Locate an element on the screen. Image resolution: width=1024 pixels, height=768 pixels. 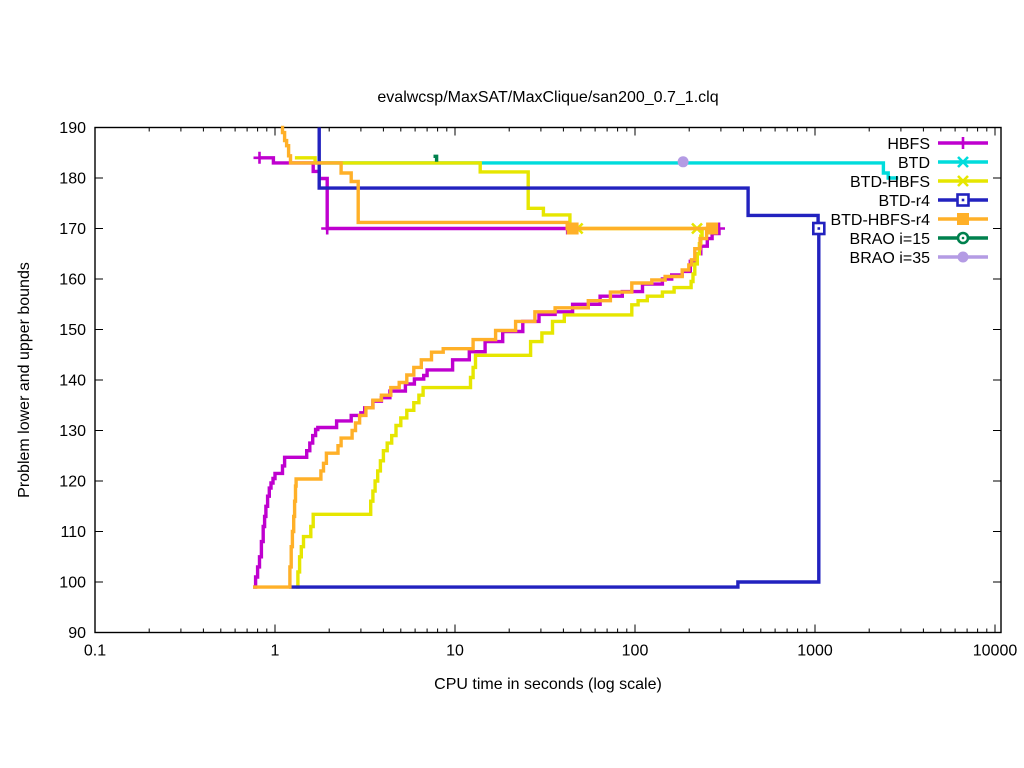
legend-entry-BRAO-i-15: BRAO i=15 is located at coordinates (919, 239).